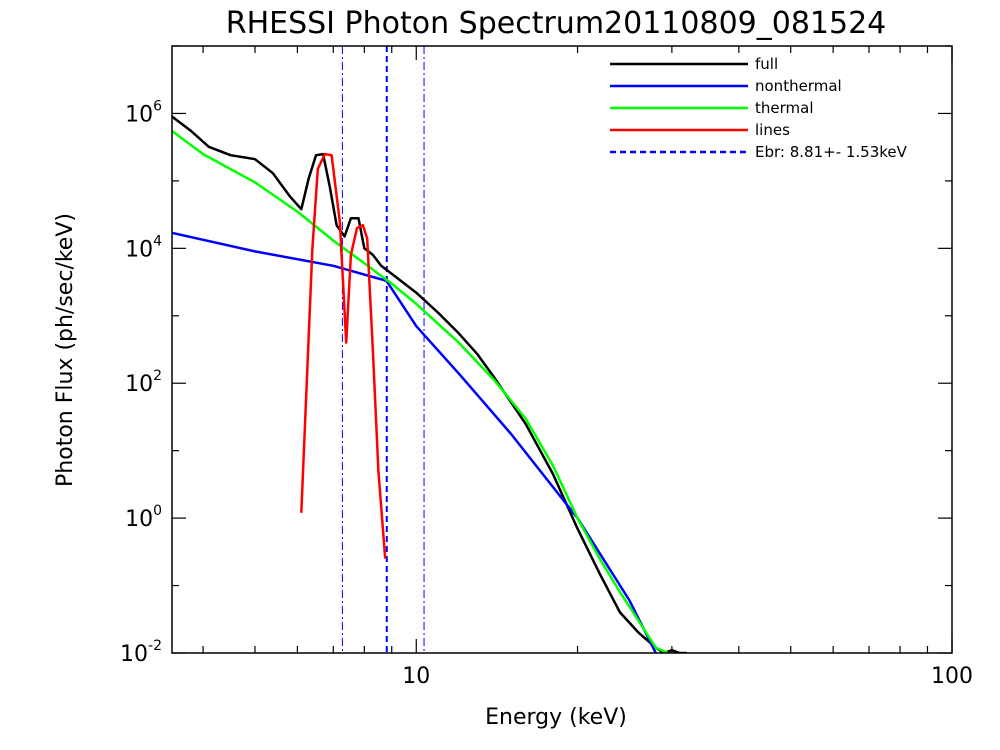 This screenshot has height=750, width=1000. What do you see at coordinates (952, 676) in the screenshot?
I see `x-tick-label: 100` at bounding box center [952, 676].